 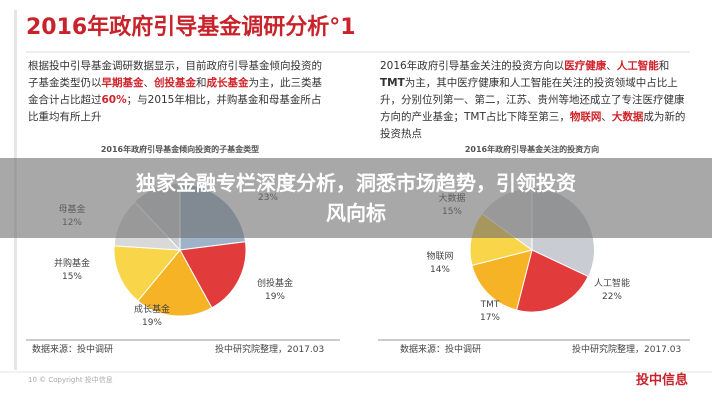 What do you see at coordinates (490, 305) in the screenshot?
I see `slice-name: TMT` at bounding box center [490, 305].